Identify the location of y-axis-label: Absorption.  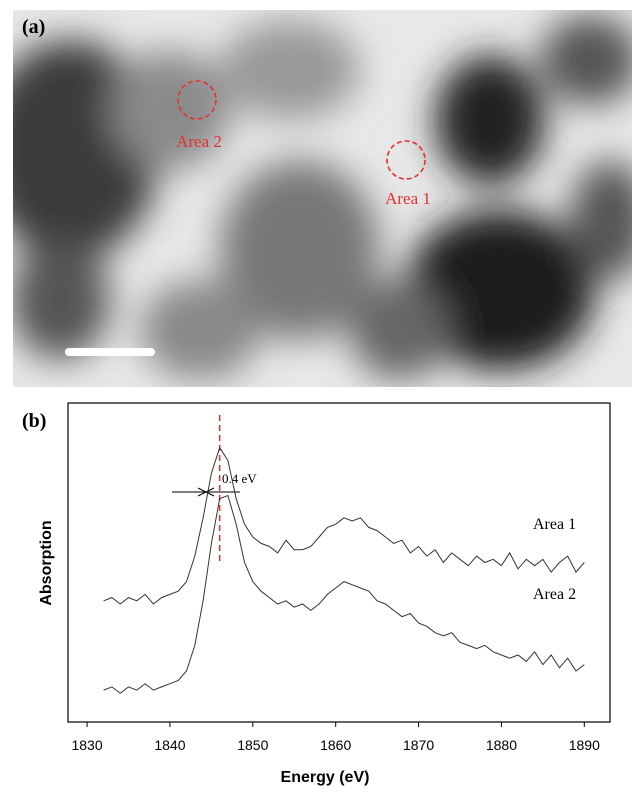
(46, 562).